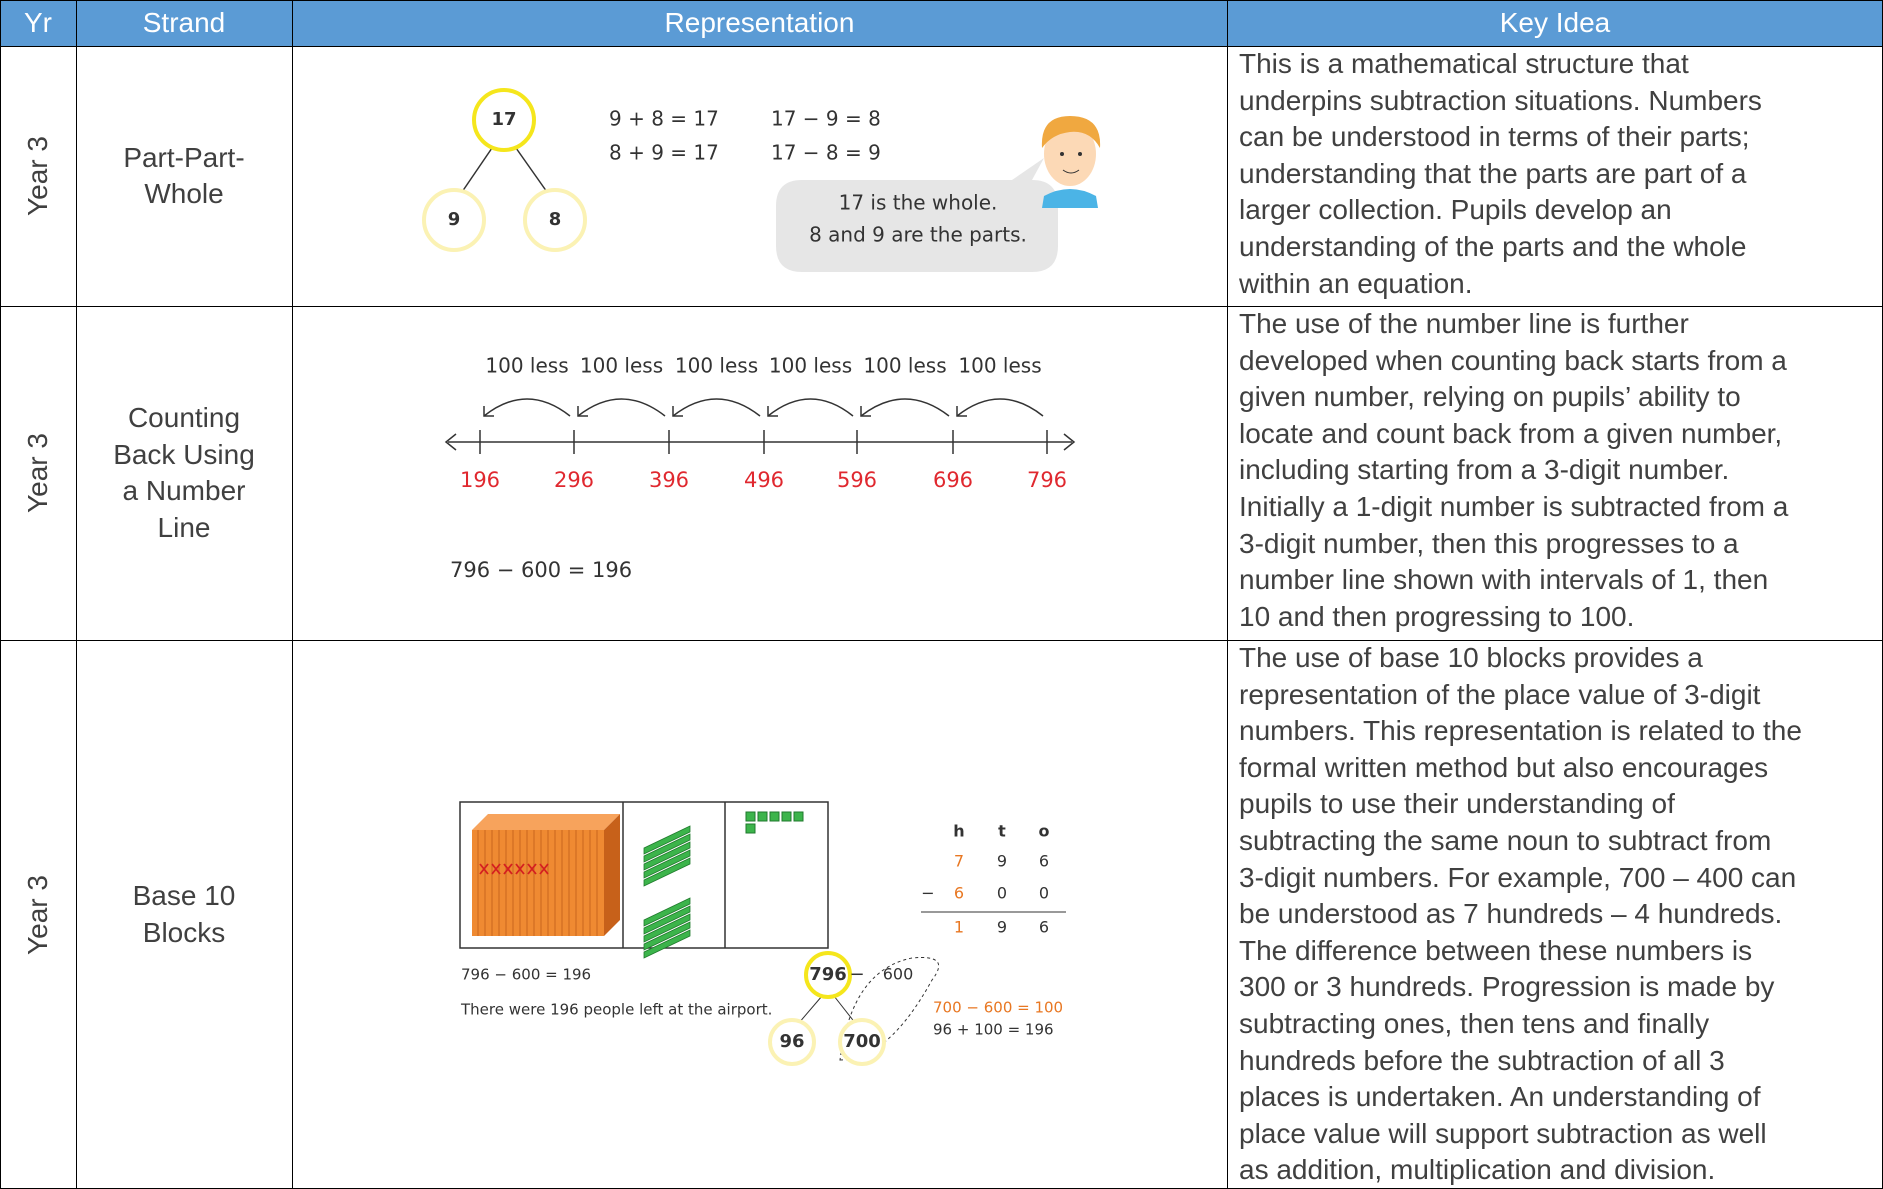 The height and width of the screenshot is (1189, 1883). I want to click on tree-minus: −, so click(856, 974).